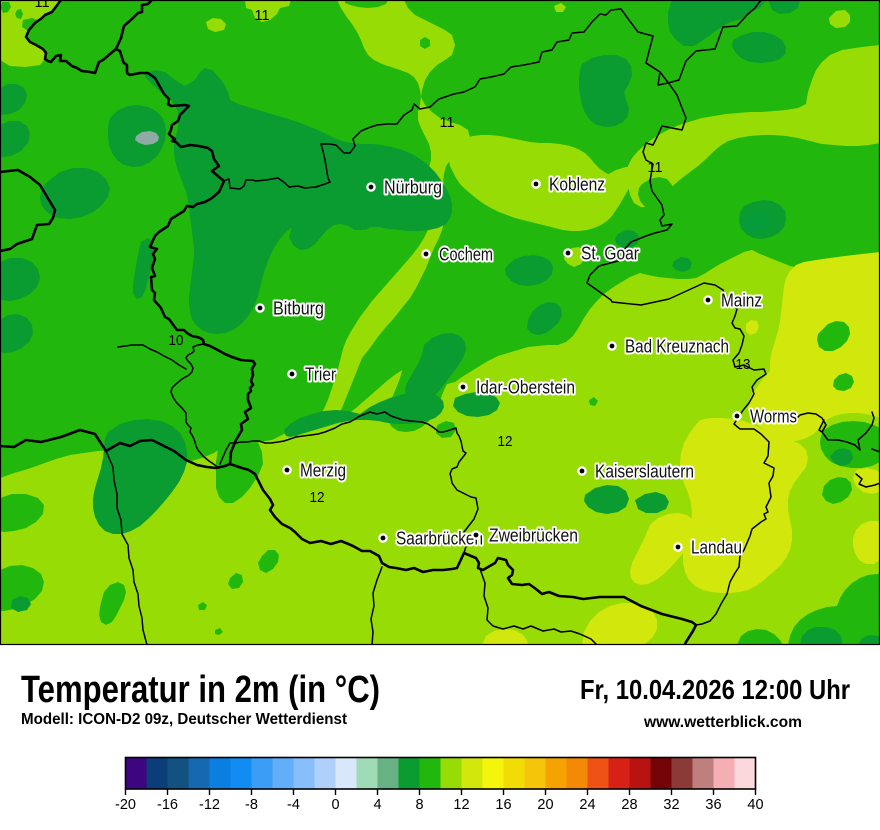 The image size is (880, 830). What do you see at coordinates (413, 188) in the screenshot?
I see `svg-text: Nürburg` at bounding box center [413, 188].